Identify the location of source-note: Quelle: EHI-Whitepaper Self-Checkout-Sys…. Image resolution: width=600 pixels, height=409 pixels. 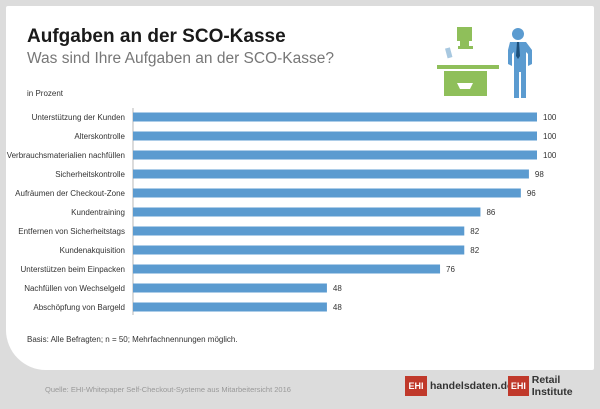
(168, 389).